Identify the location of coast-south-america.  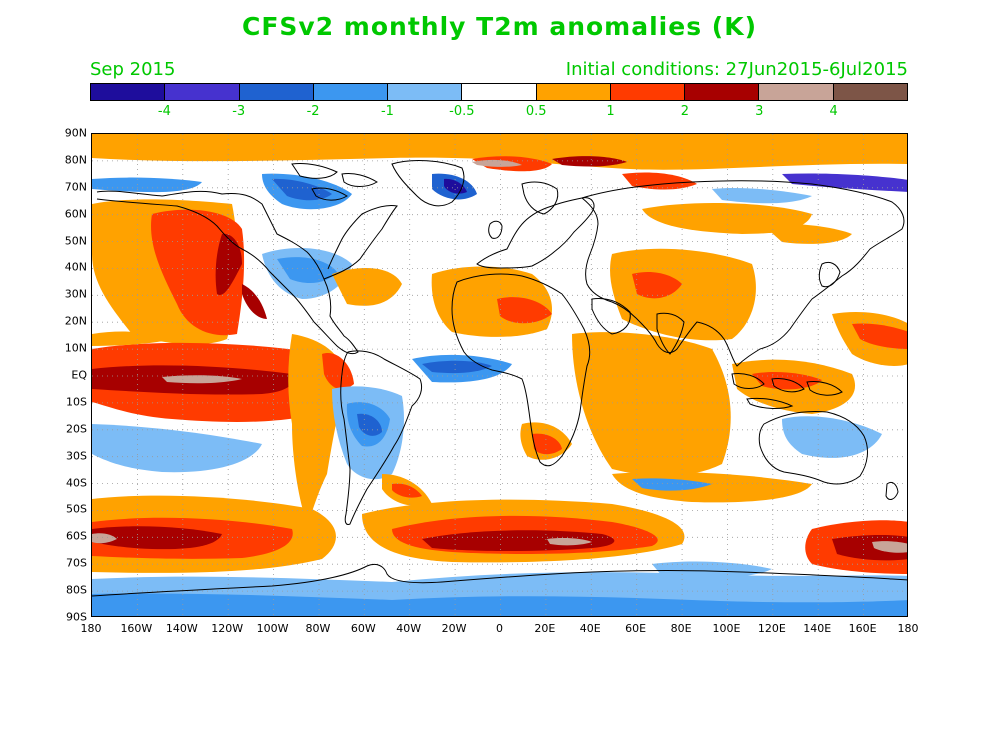
(381, 437).